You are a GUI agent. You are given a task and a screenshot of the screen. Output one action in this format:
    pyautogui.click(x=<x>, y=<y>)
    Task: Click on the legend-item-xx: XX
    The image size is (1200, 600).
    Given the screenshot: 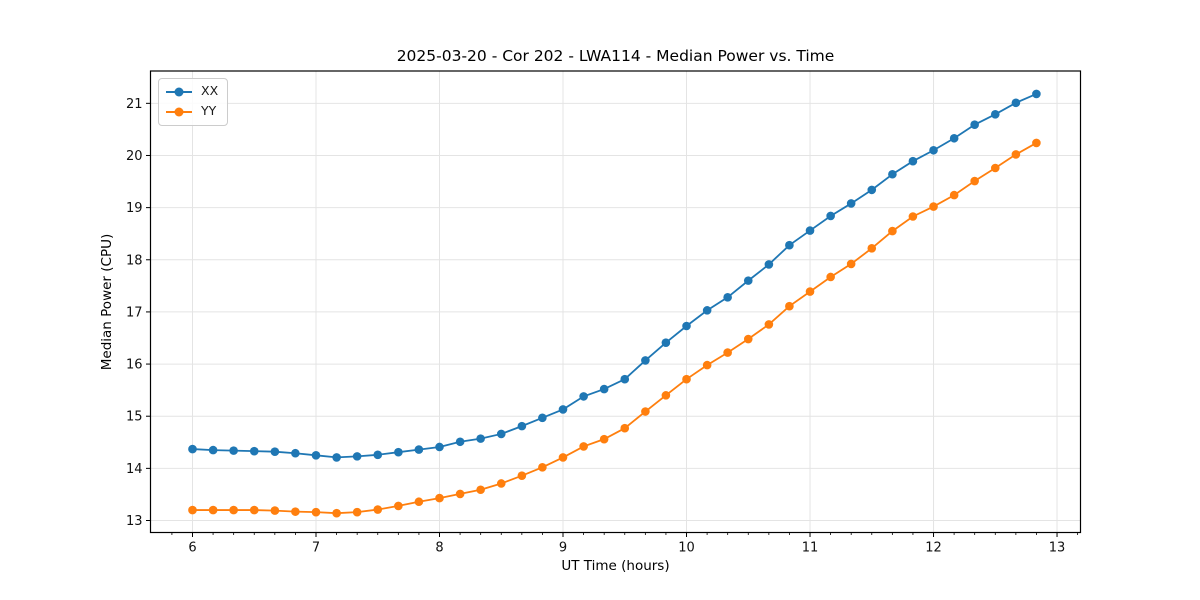 What is the action you would take?
    pyautogui.click(x=192, y=91)
    